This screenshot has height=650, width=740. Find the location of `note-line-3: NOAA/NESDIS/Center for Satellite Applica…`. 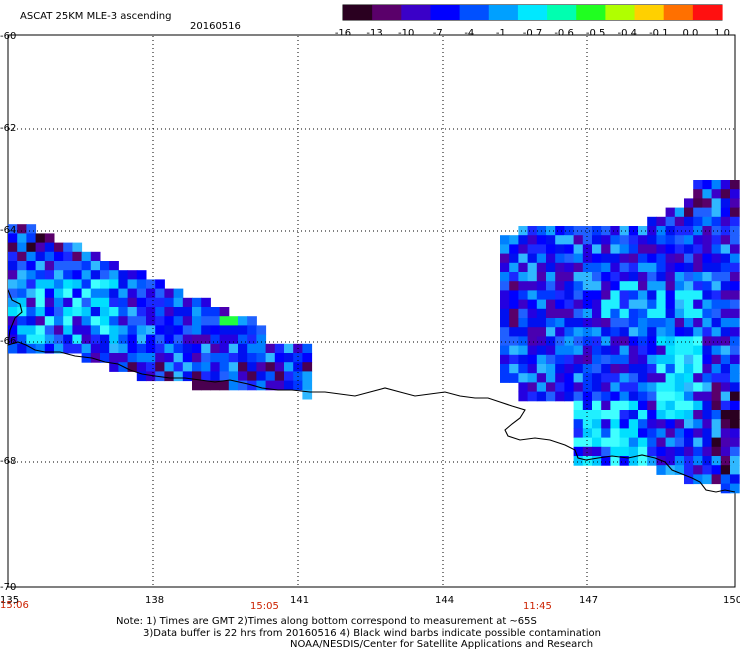

note-line-3: NOAA/NESDIS/Center for Satellite Applica… is located at coordinates (441, 644).